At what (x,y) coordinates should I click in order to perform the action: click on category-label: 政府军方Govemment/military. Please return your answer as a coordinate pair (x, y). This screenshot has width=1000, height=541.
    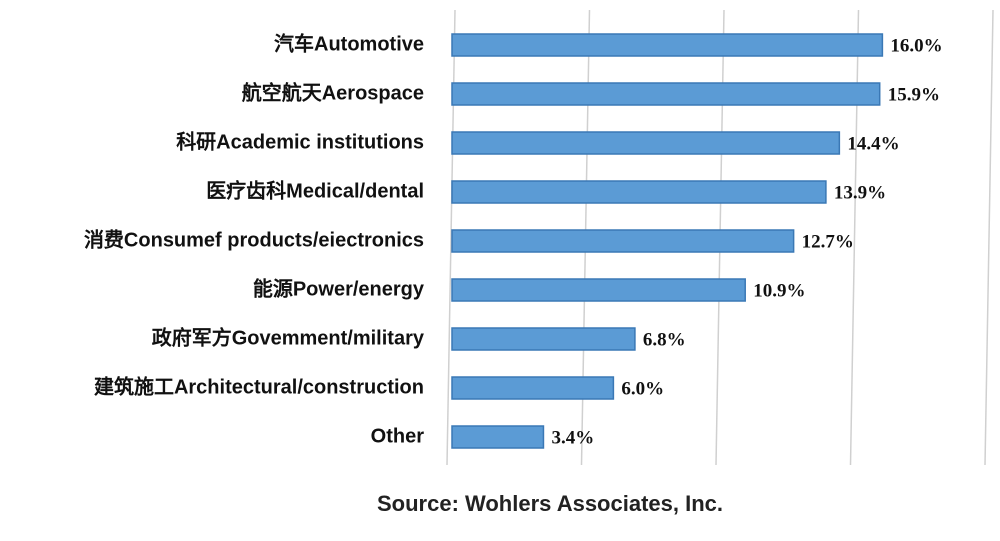
    Looking at the image, I should click on (288, 337).